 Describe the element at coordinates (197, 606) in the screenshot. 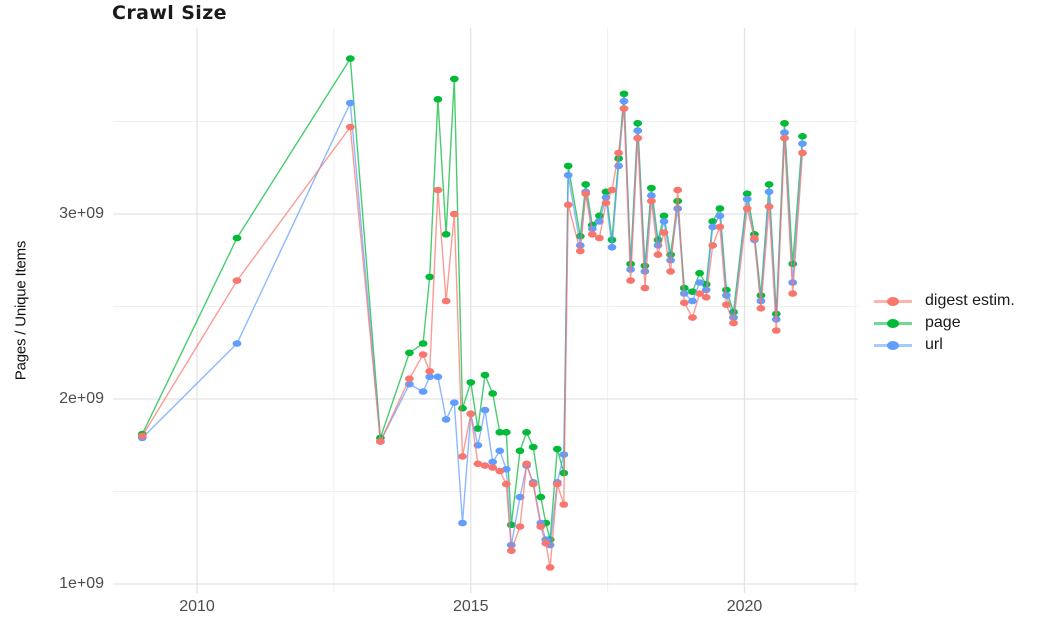

I see `x-tick-label: 2010` at that location.